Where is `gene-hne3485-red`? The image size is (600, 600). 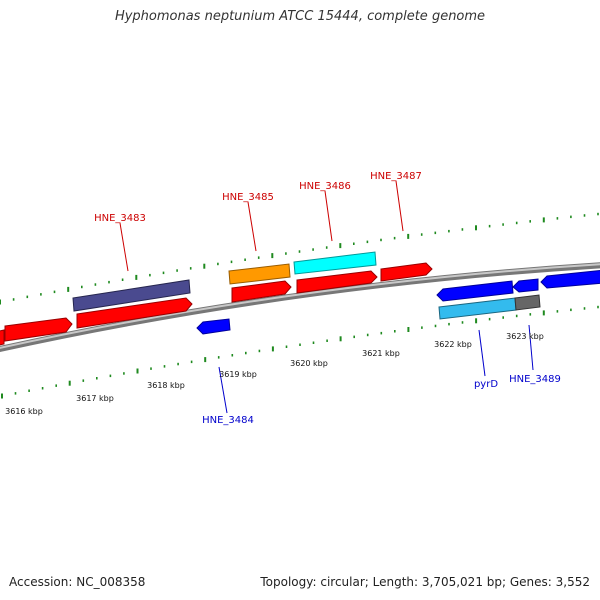
gene-hne3485-red is located at coordinates (261, 291).